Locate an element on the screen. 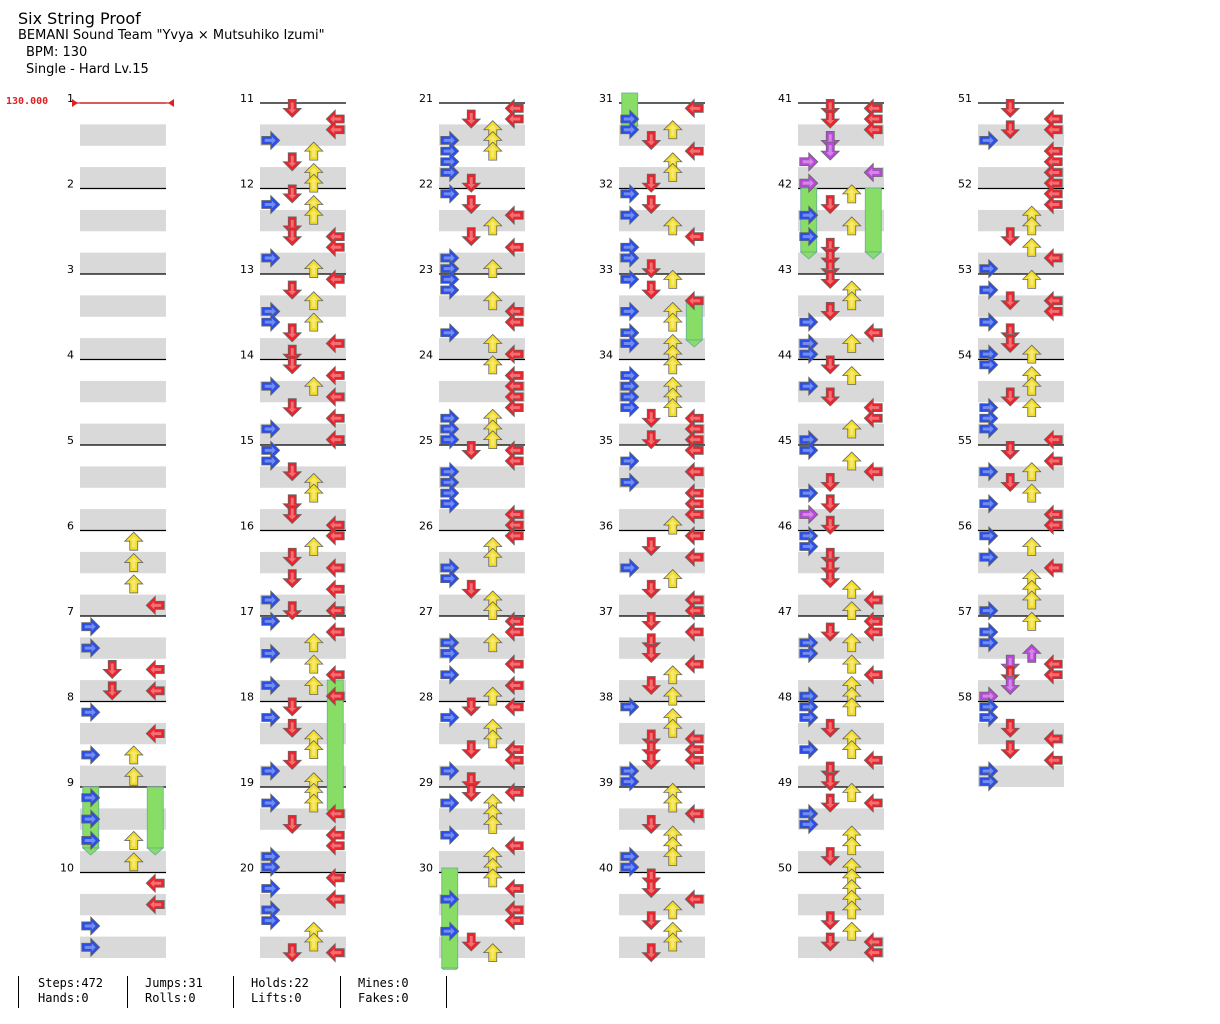  measure-number: 13 is located at coordinates (247, 269).